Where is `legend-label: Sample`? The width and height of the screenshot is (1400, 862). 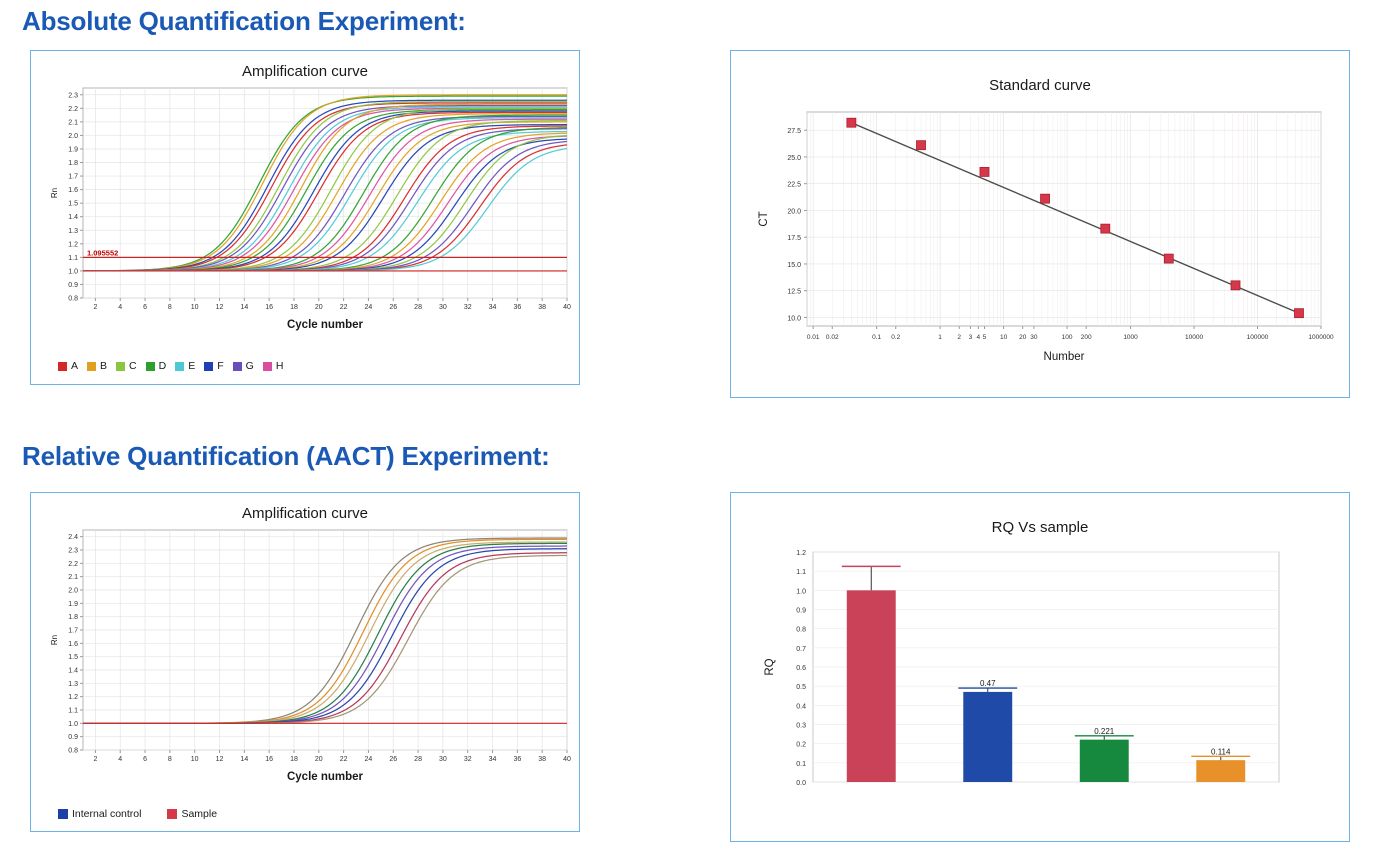
legend-label: Sample is located at coordinates (199, 814).